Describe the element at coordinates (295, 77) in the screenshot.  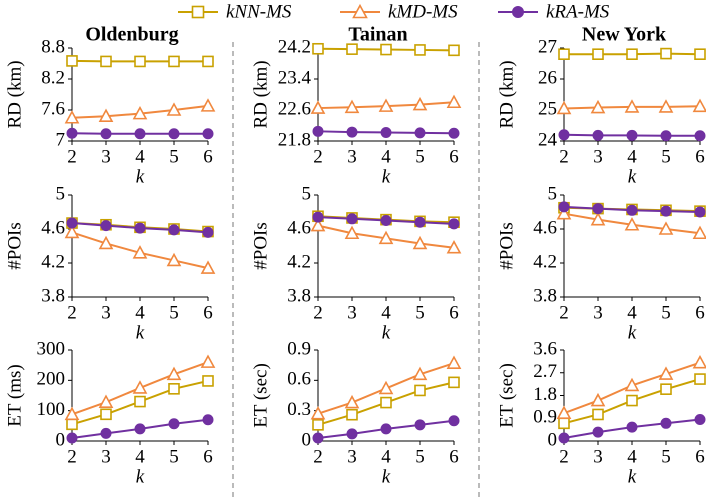
I see `y-tick-label: 23.4` at that location.